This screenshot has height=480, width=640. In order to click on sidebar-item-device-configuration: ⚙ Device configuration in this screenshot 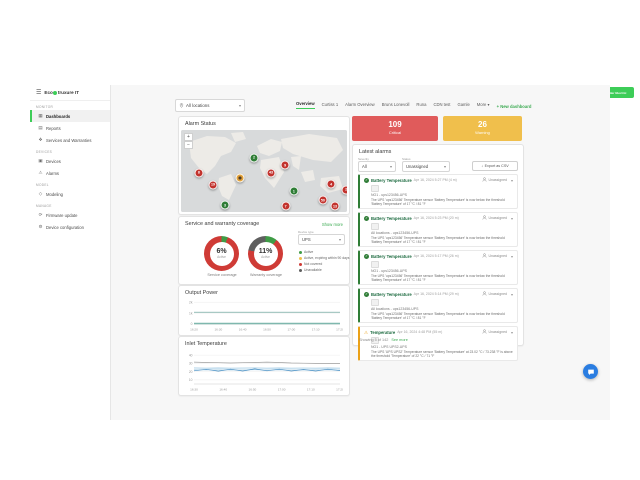, I will do `click(70, 227)`.